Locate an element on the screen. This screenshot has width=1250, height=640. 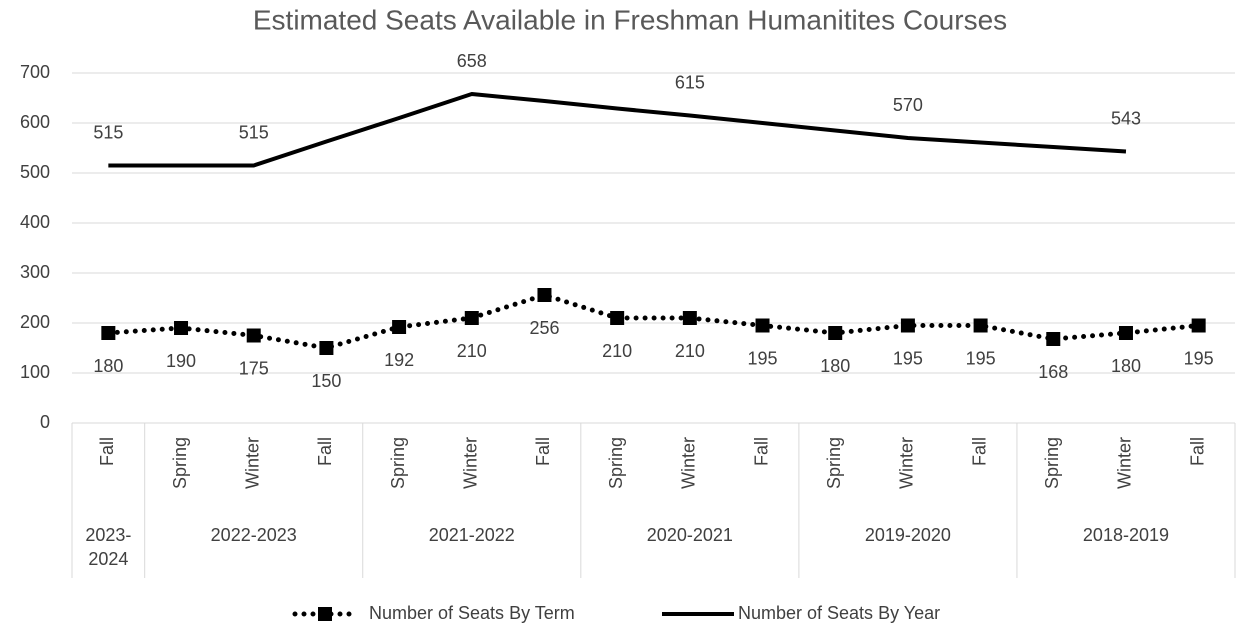
group-label: 2022-2023 is located at coordinates (253, 535).